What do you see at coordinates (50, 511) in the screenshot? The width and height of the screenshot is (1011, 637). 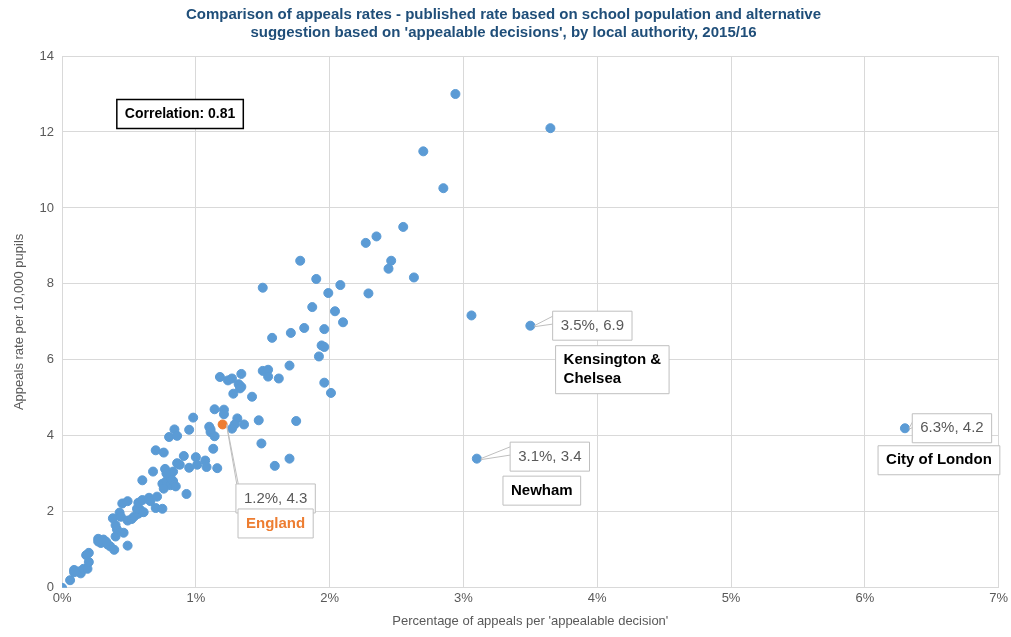 I see `y-tick-label: 2` at bounding box center [50, 511].